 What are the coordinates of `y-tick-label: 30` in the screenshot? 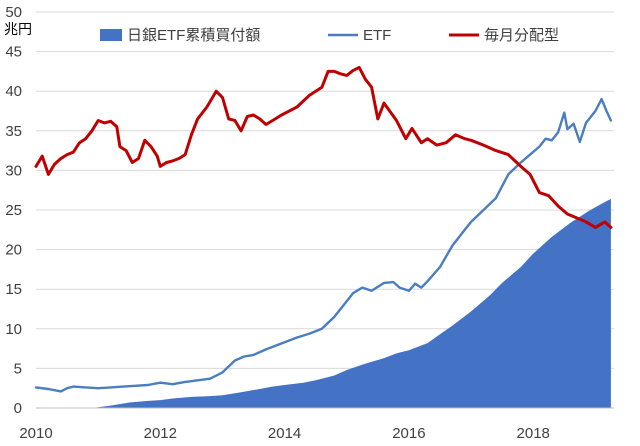 It's located at (13, 170).